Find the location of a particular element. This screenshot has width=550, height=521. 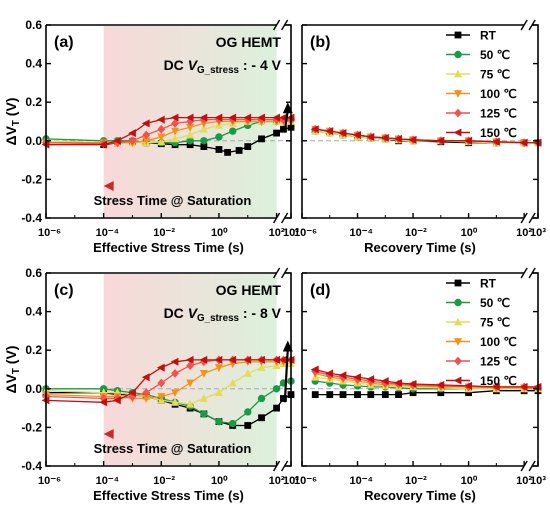

legend-entry: 100 ℃ is located at coordinates (498, 94).